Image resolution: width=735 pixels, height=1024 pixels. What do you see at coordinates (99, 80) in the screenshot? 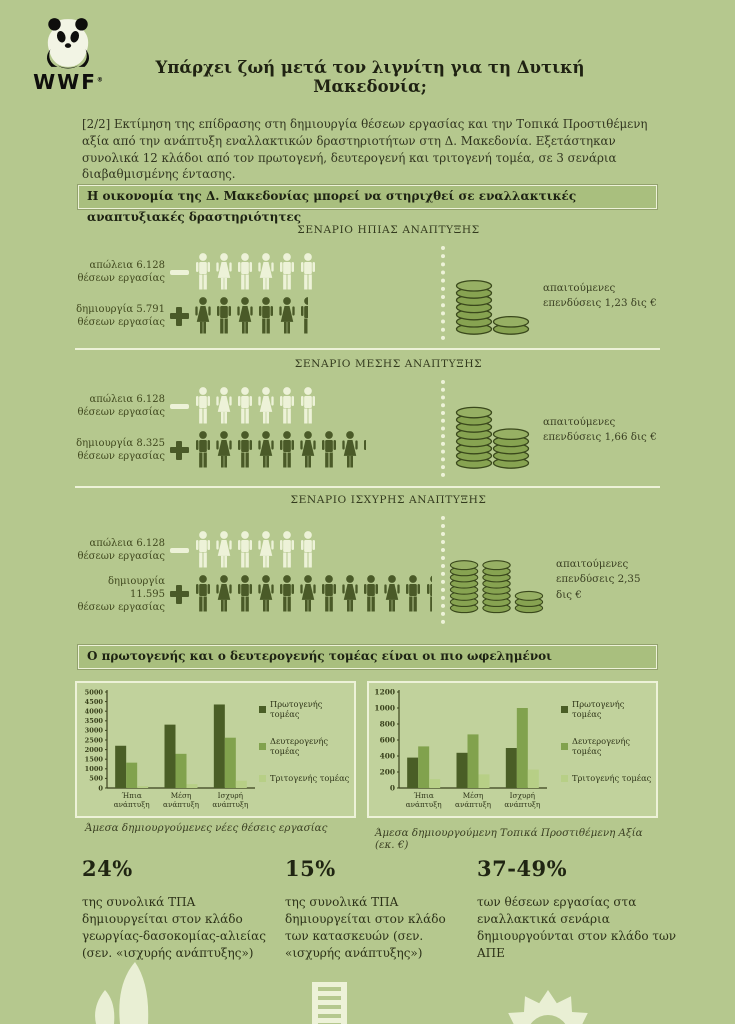
I see `registered-mark: ®` at bounding box center [99, 80].